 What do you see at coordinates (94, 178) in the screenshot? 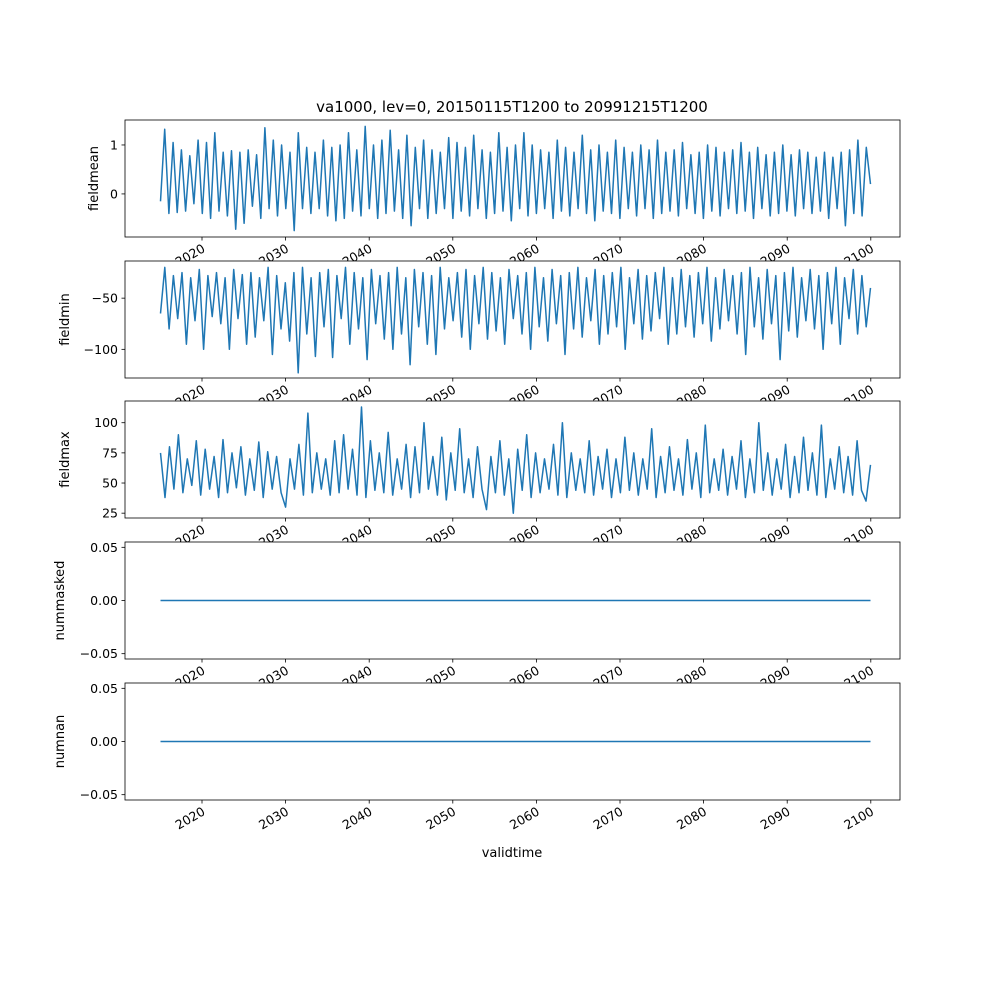
I see `y-axis-label: fieldmean` at bounding box center [94, 178].